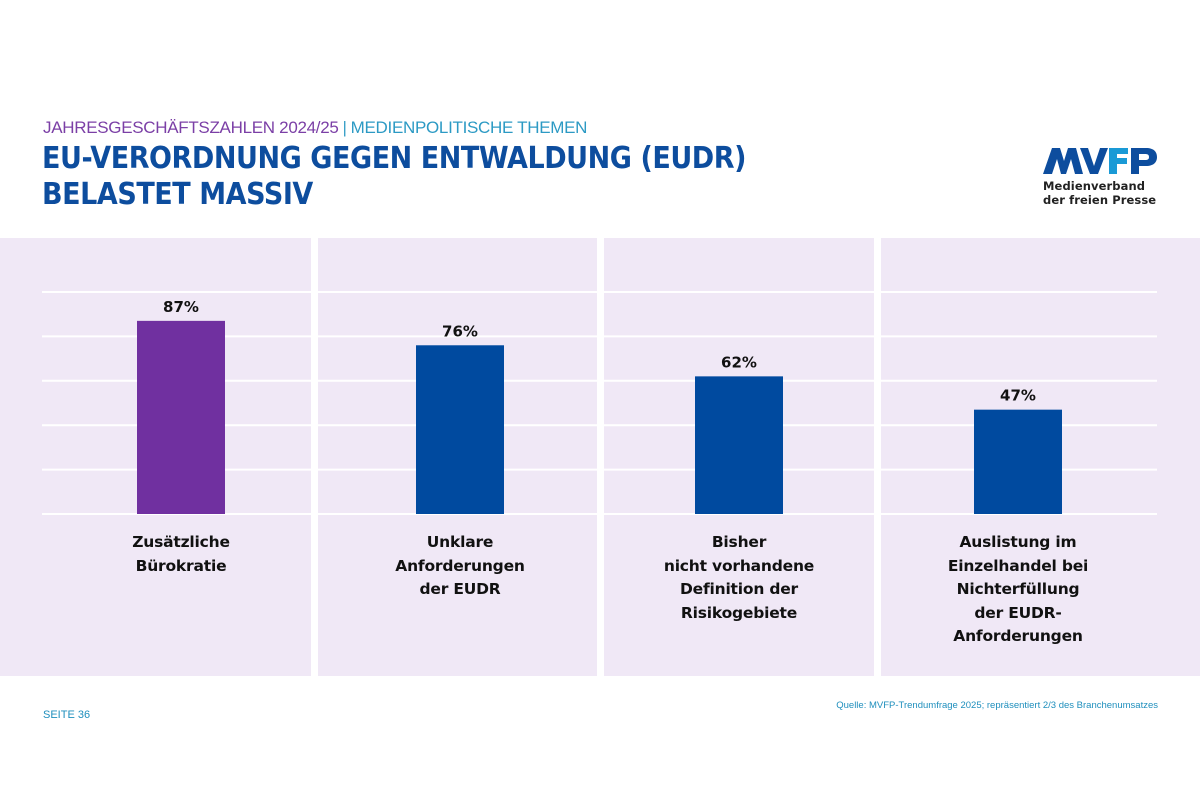  Describe the element at coordinates (1103, 177) in the screenshot. I see `mvfp-logo: Medienverband der freien Presse` at that location.